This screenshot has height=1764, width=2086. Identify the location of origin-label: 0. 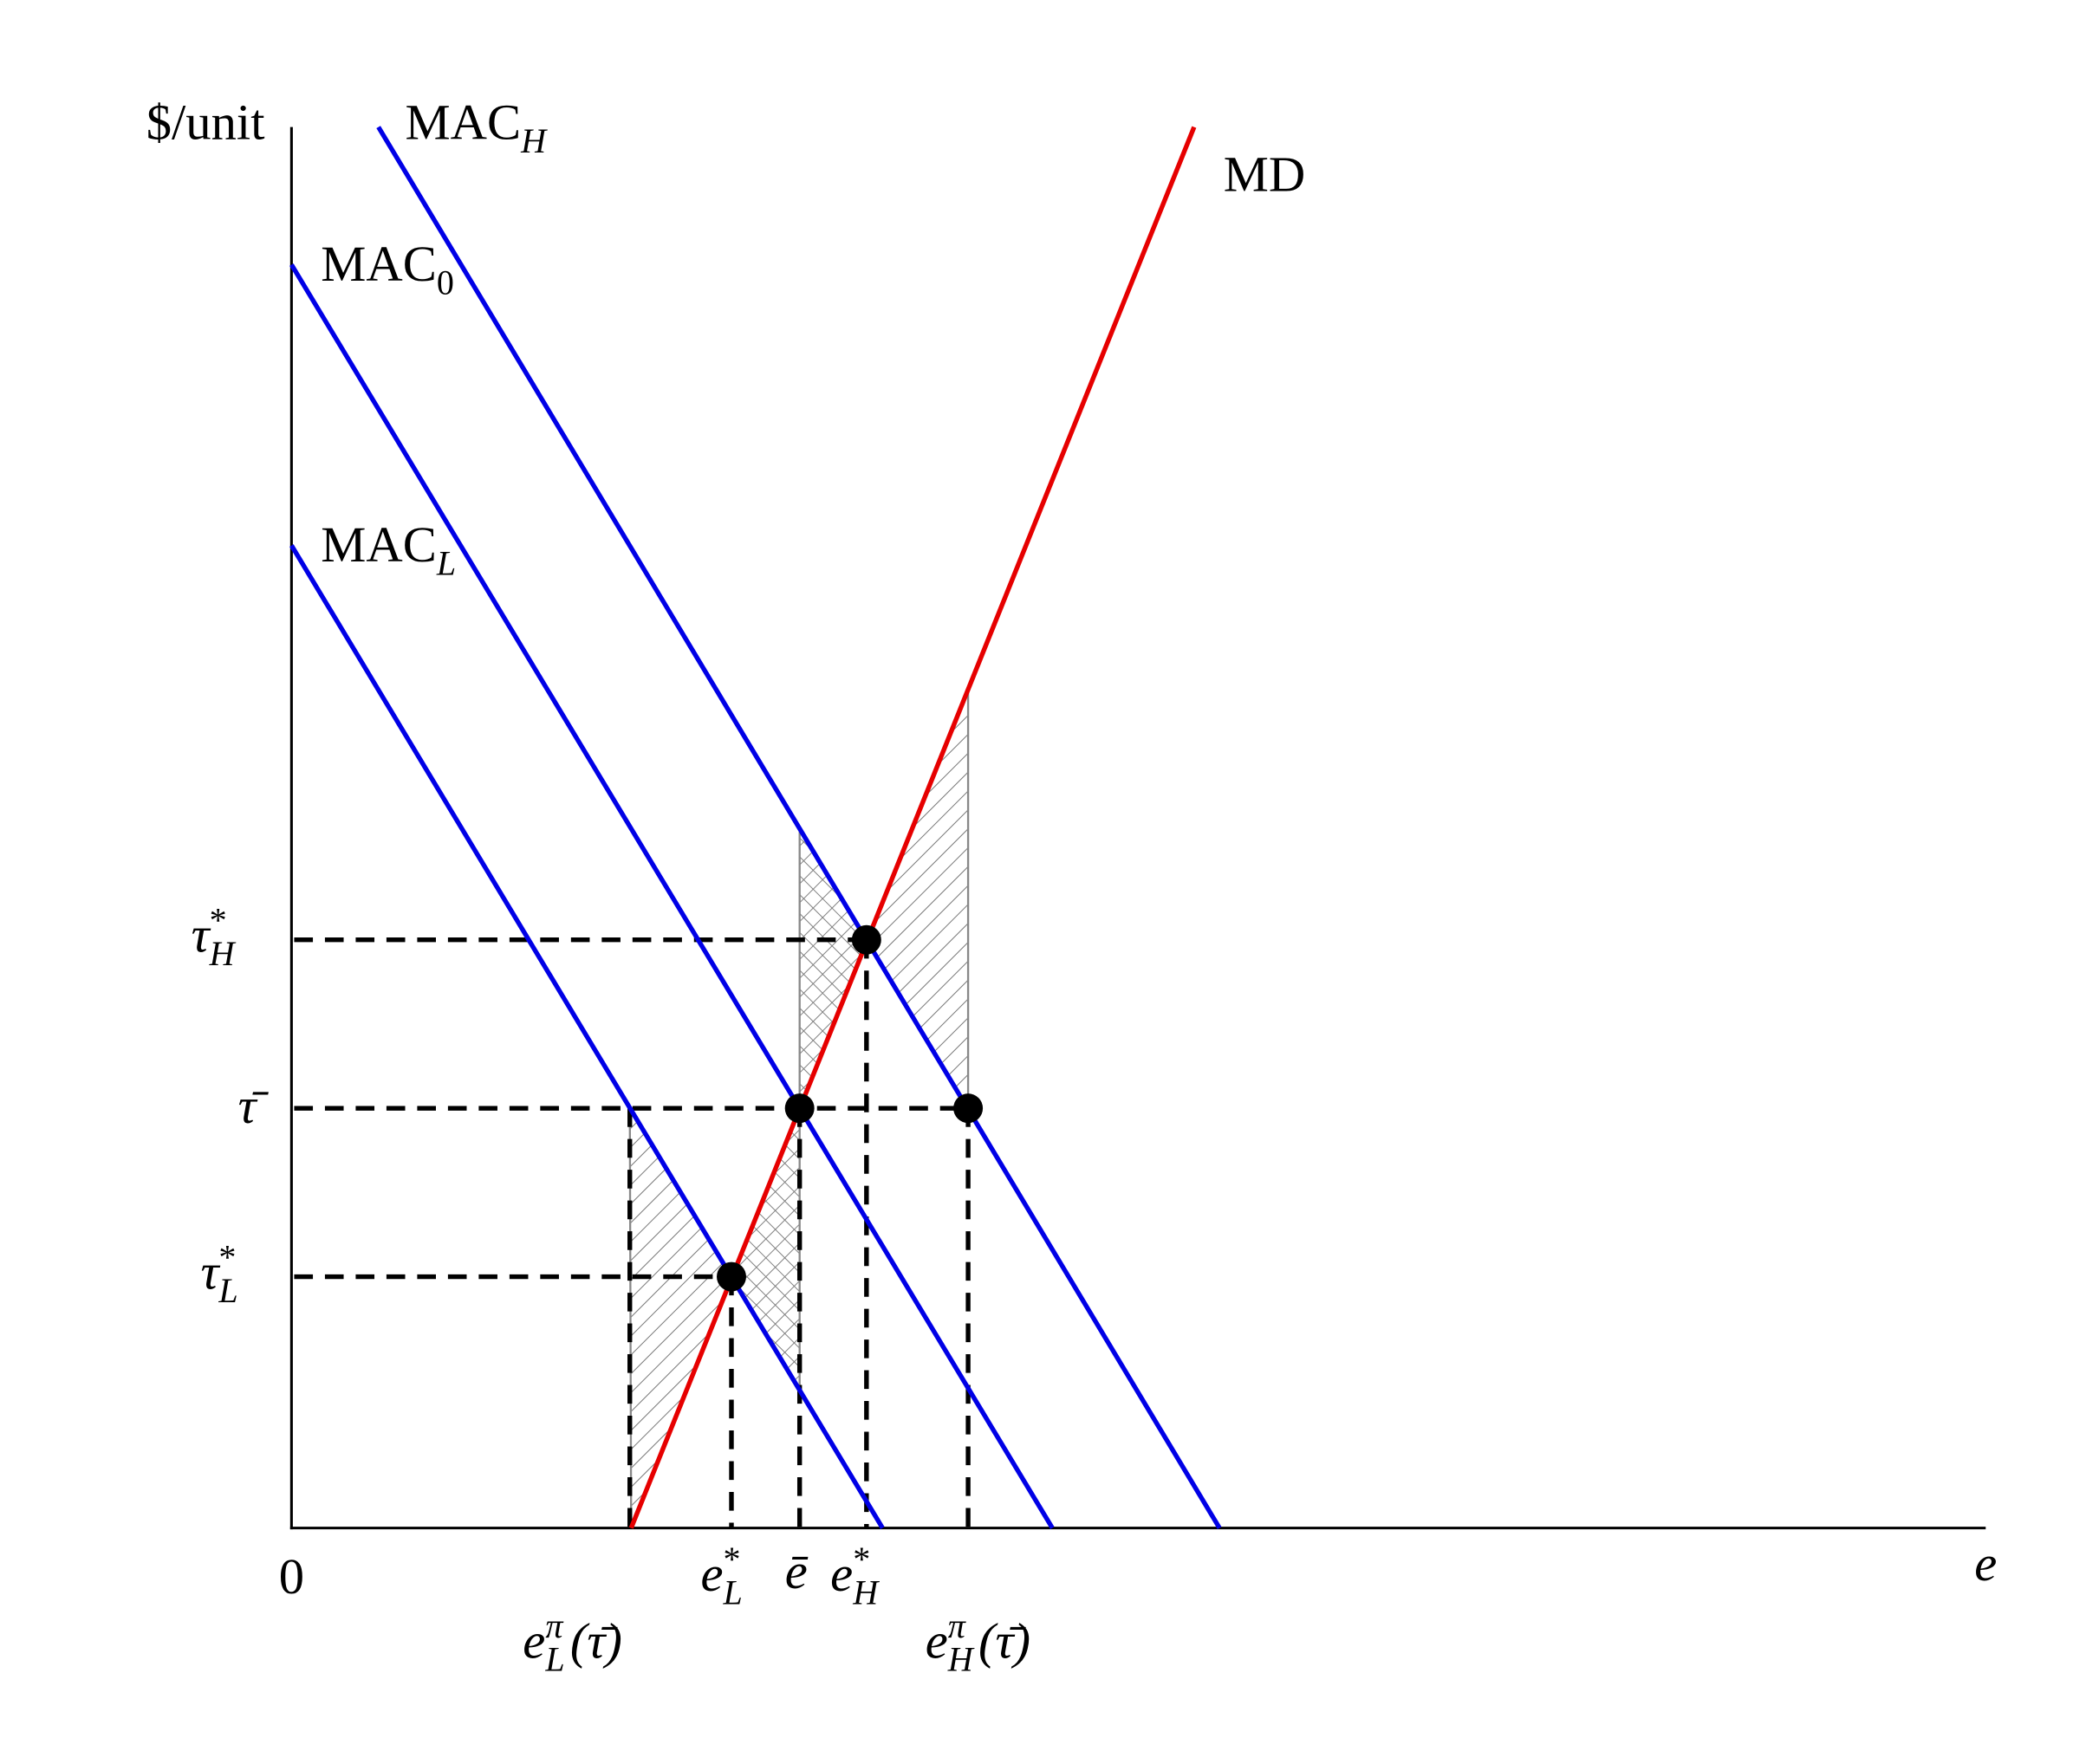
(292, 1576).